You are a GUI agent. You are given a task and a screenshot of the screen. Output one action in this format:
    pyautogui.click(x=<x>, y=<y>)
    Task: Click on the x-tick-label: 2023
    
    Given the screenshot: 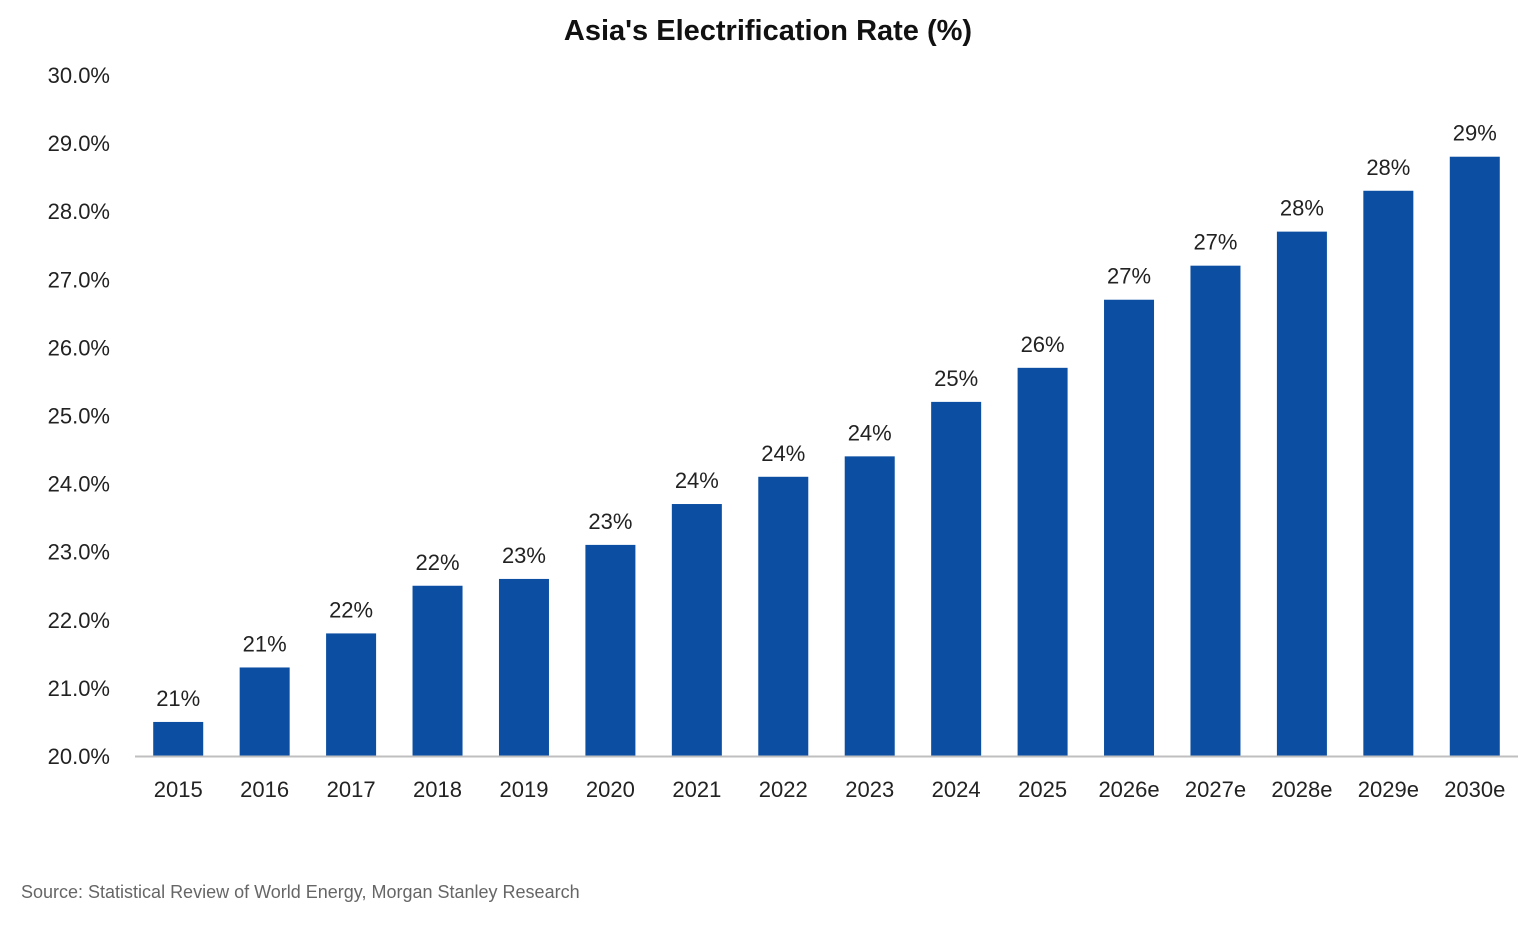 What is the action you would take?
    pyautogui.click(x=869, y=789)
    